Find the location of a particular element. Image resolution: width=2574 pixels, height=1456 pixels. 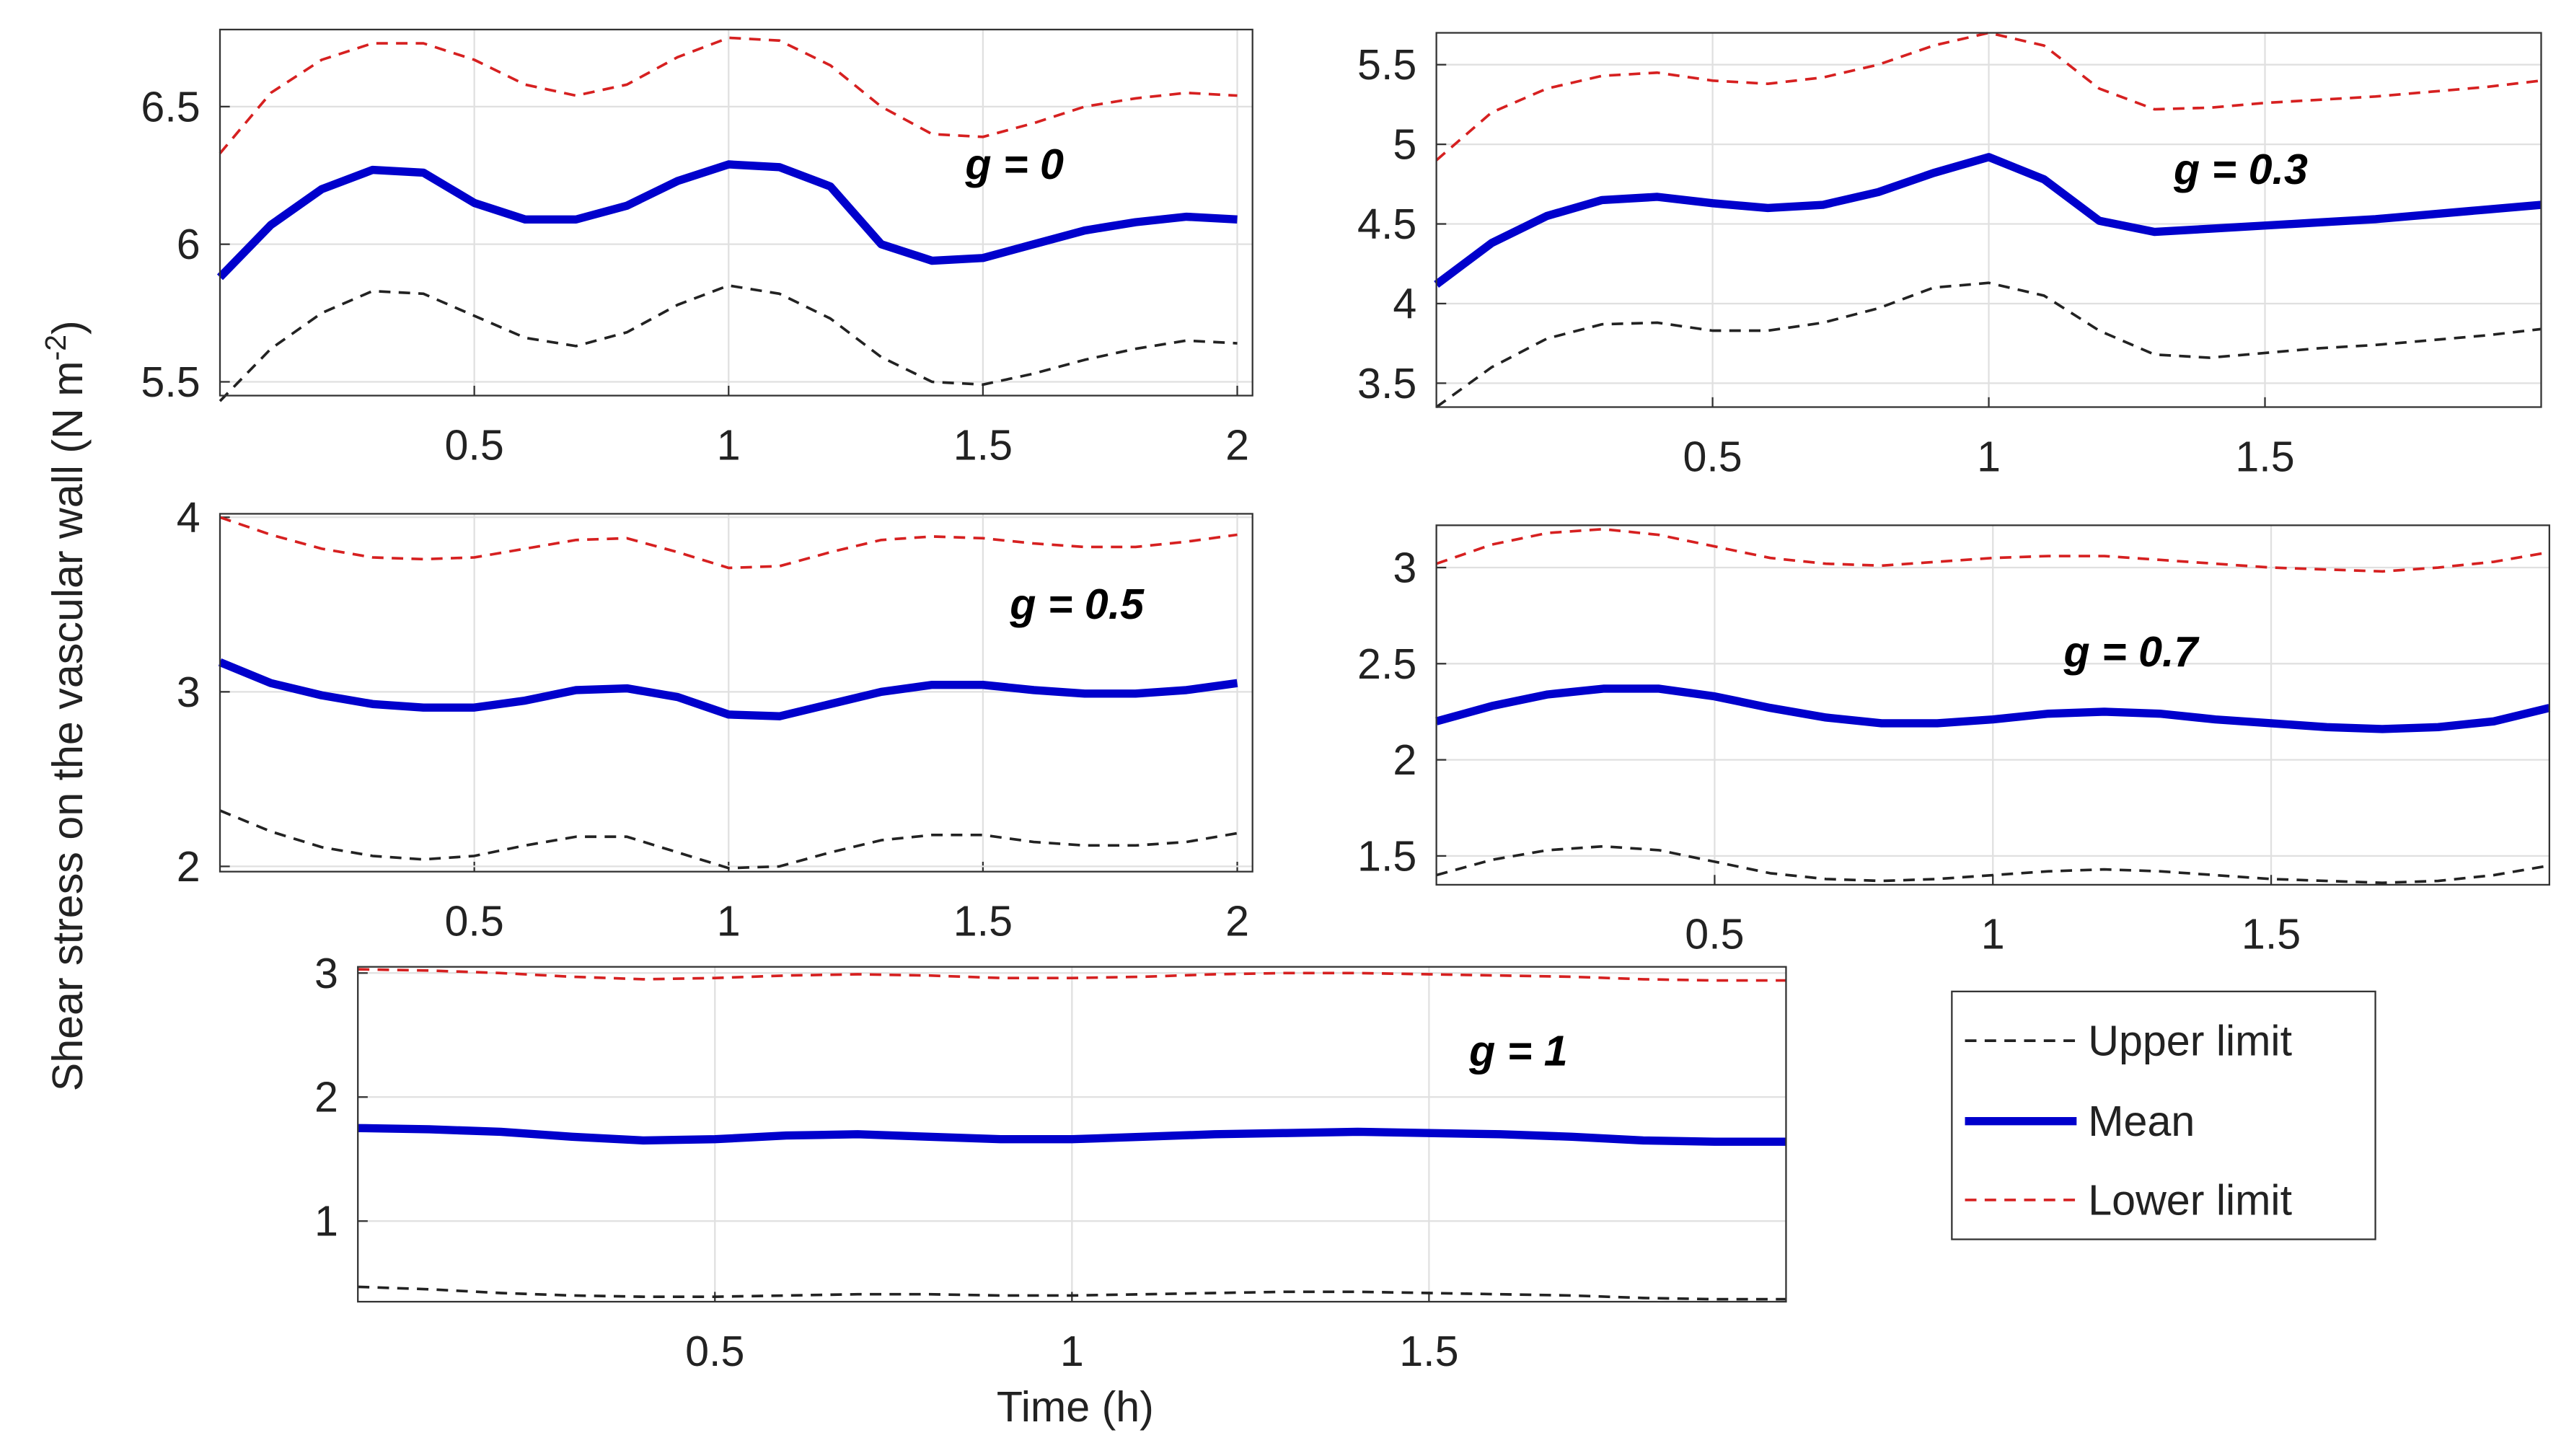

y-tick-label: 3.5 is located at coordinates (1386, 383).